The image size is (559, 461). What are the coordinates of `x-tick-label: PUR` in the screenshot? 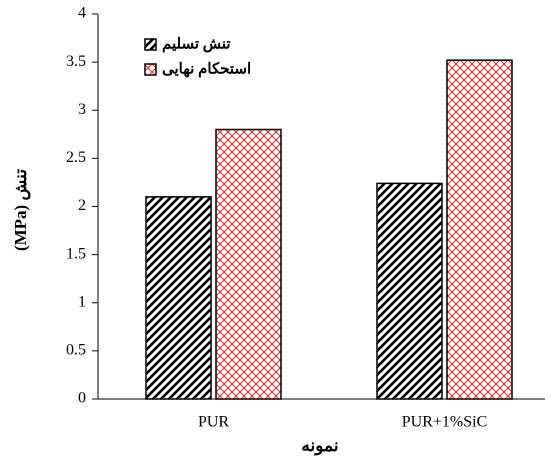 It's located at (213, 422).